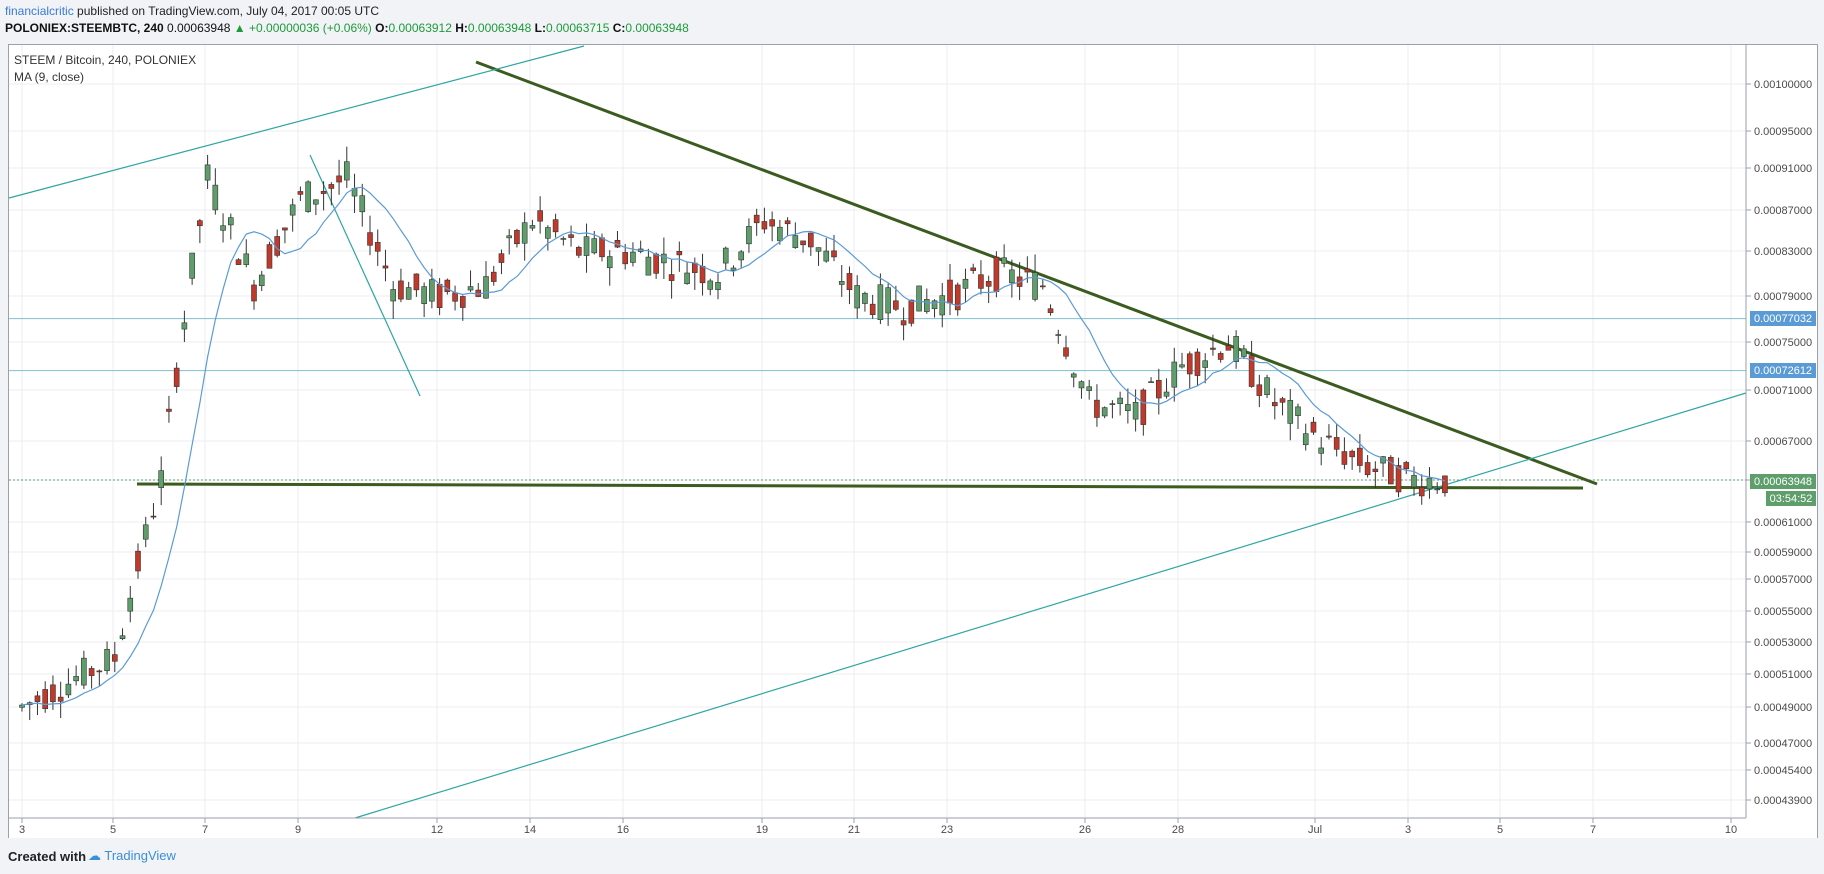 The image size is (1824, 874). Describe the element at coordinates (1085, 830) in the screenshot. I see `x-tick-label: 26` at that location.